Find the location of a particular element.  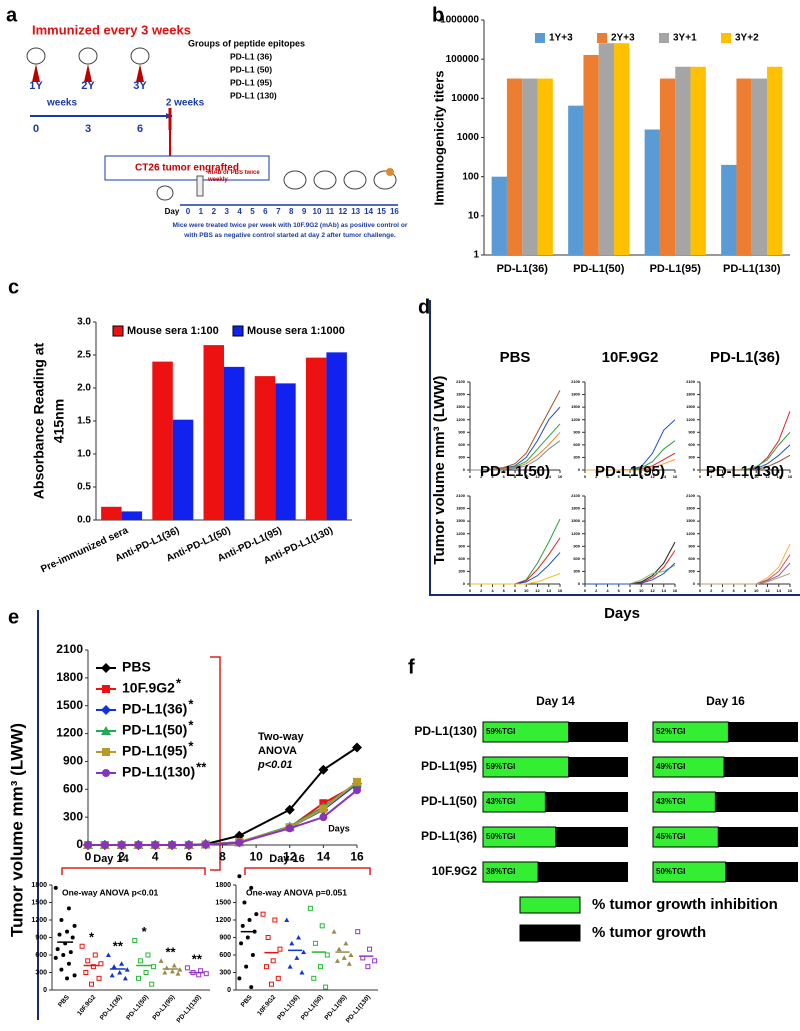

x-tick-label: 6 is located at coordinates (619, 590).